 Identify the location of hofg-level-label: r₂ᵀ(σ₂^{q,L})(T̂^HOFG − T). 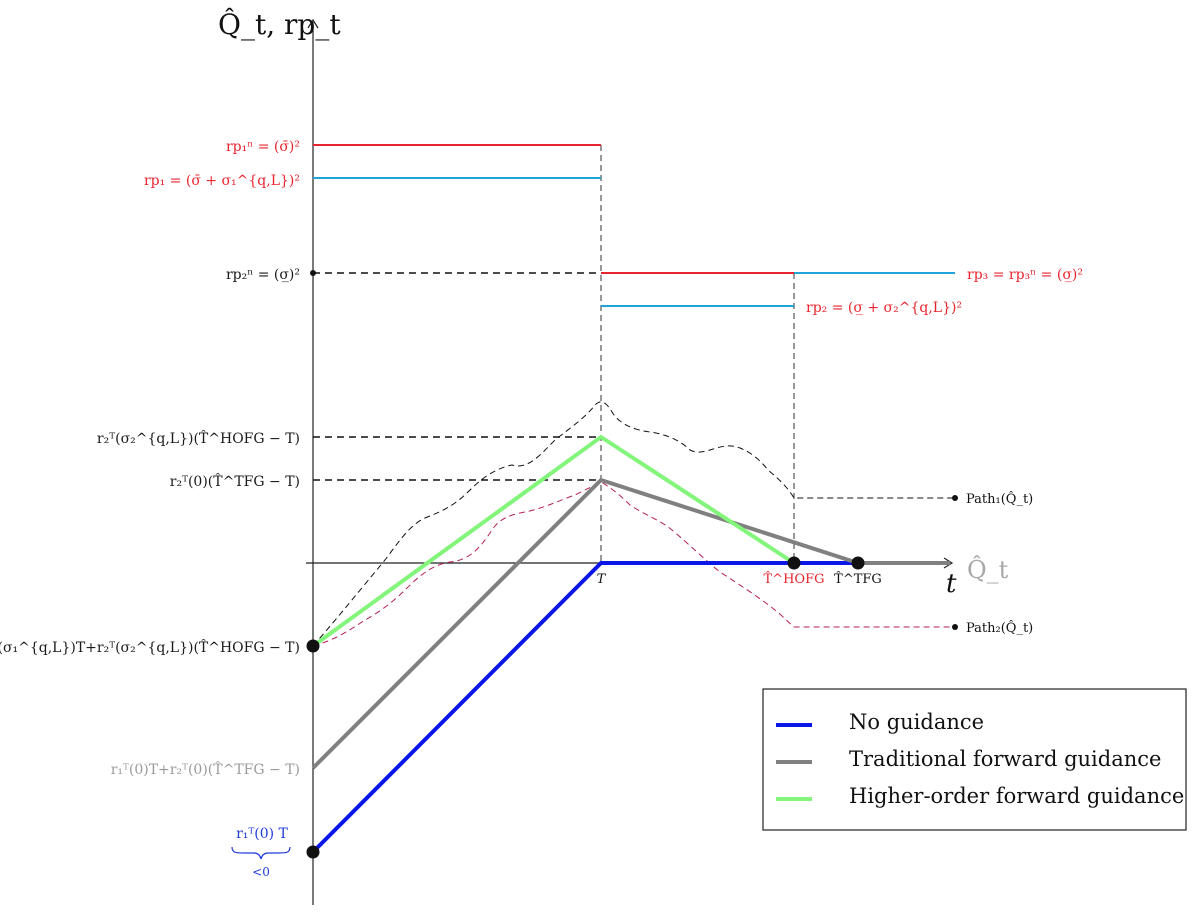
(198, 438).